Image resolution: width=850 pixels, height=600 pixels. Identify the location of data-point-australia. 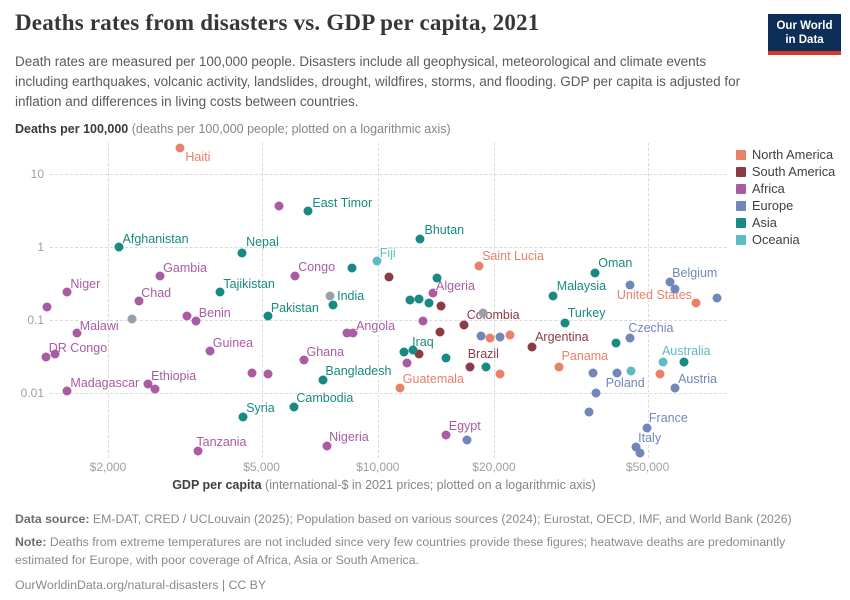
(663, 361).